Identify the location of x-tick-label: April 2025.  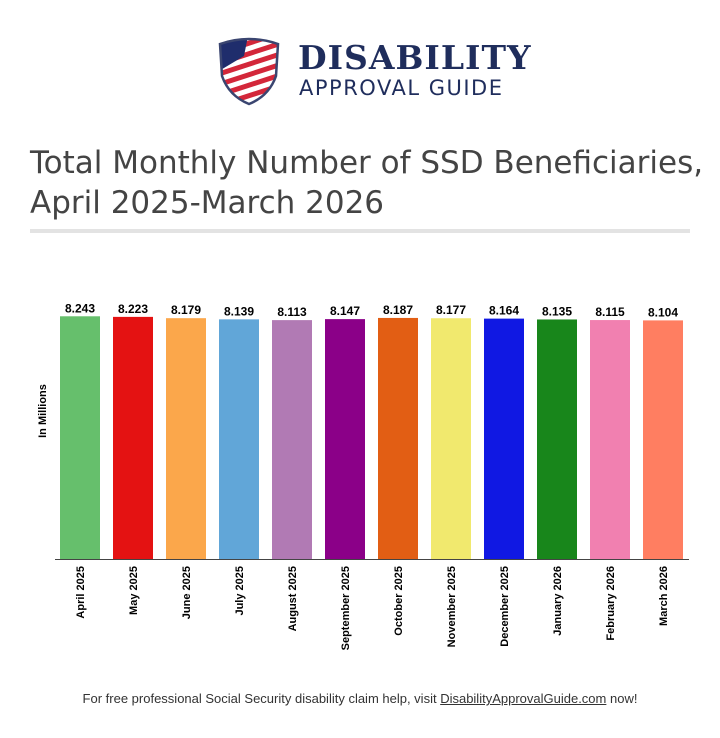
(81, 592).